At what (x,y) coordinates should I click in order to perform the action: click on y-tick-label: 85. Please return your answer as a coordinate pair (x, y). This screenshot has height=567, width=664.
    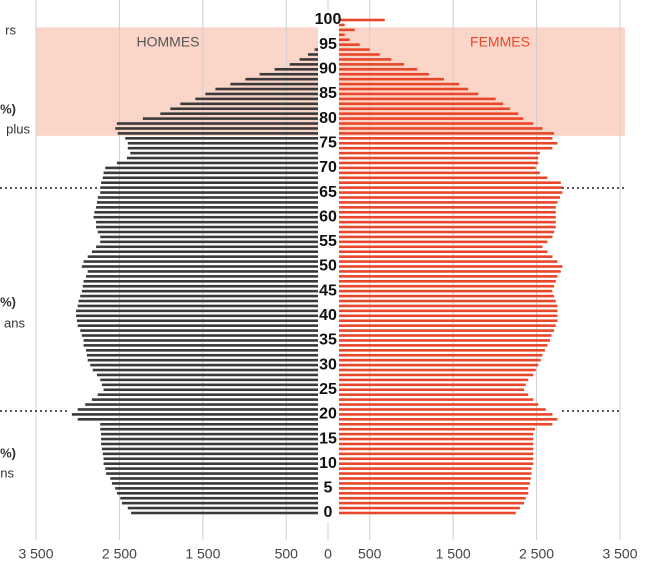
    Looking at the image, I should click on (328, 93).